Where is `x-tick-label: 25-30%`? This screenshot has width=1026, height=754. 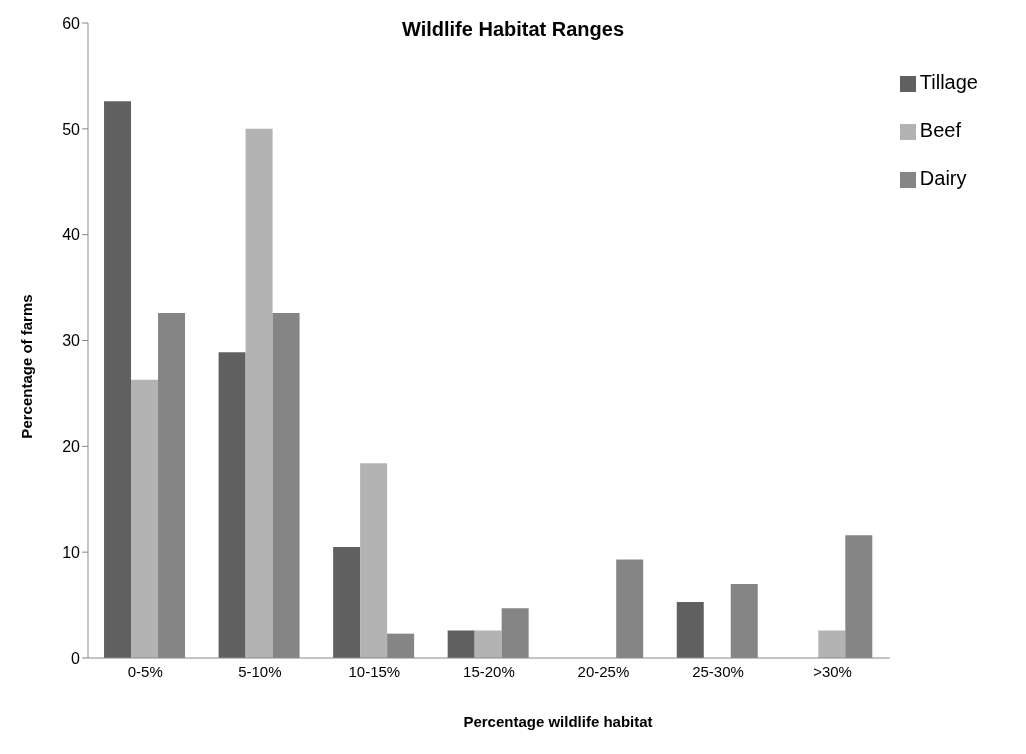
x-tick-label: 25-30% is located at coordinates (718, 671).